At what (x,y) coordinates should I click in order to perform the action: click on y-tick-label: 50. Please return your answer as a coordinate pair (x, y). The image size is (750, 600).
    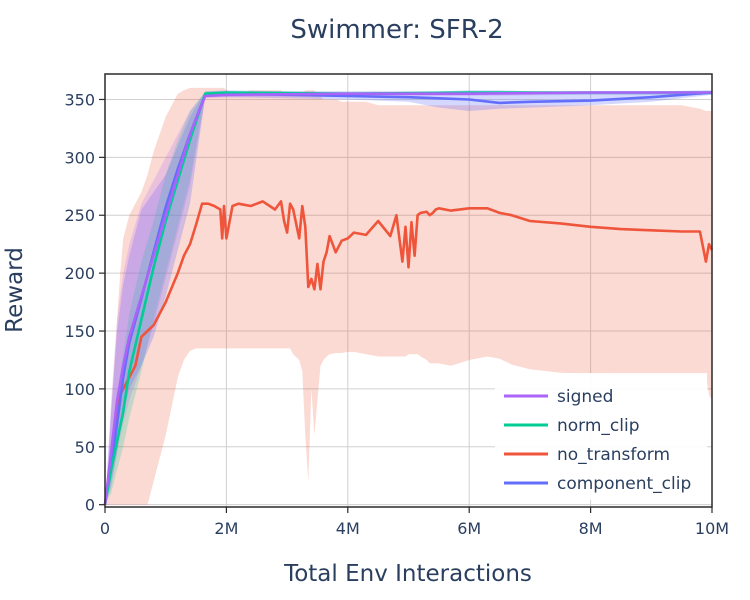
    Looking at the image, I should click on (85, 447).